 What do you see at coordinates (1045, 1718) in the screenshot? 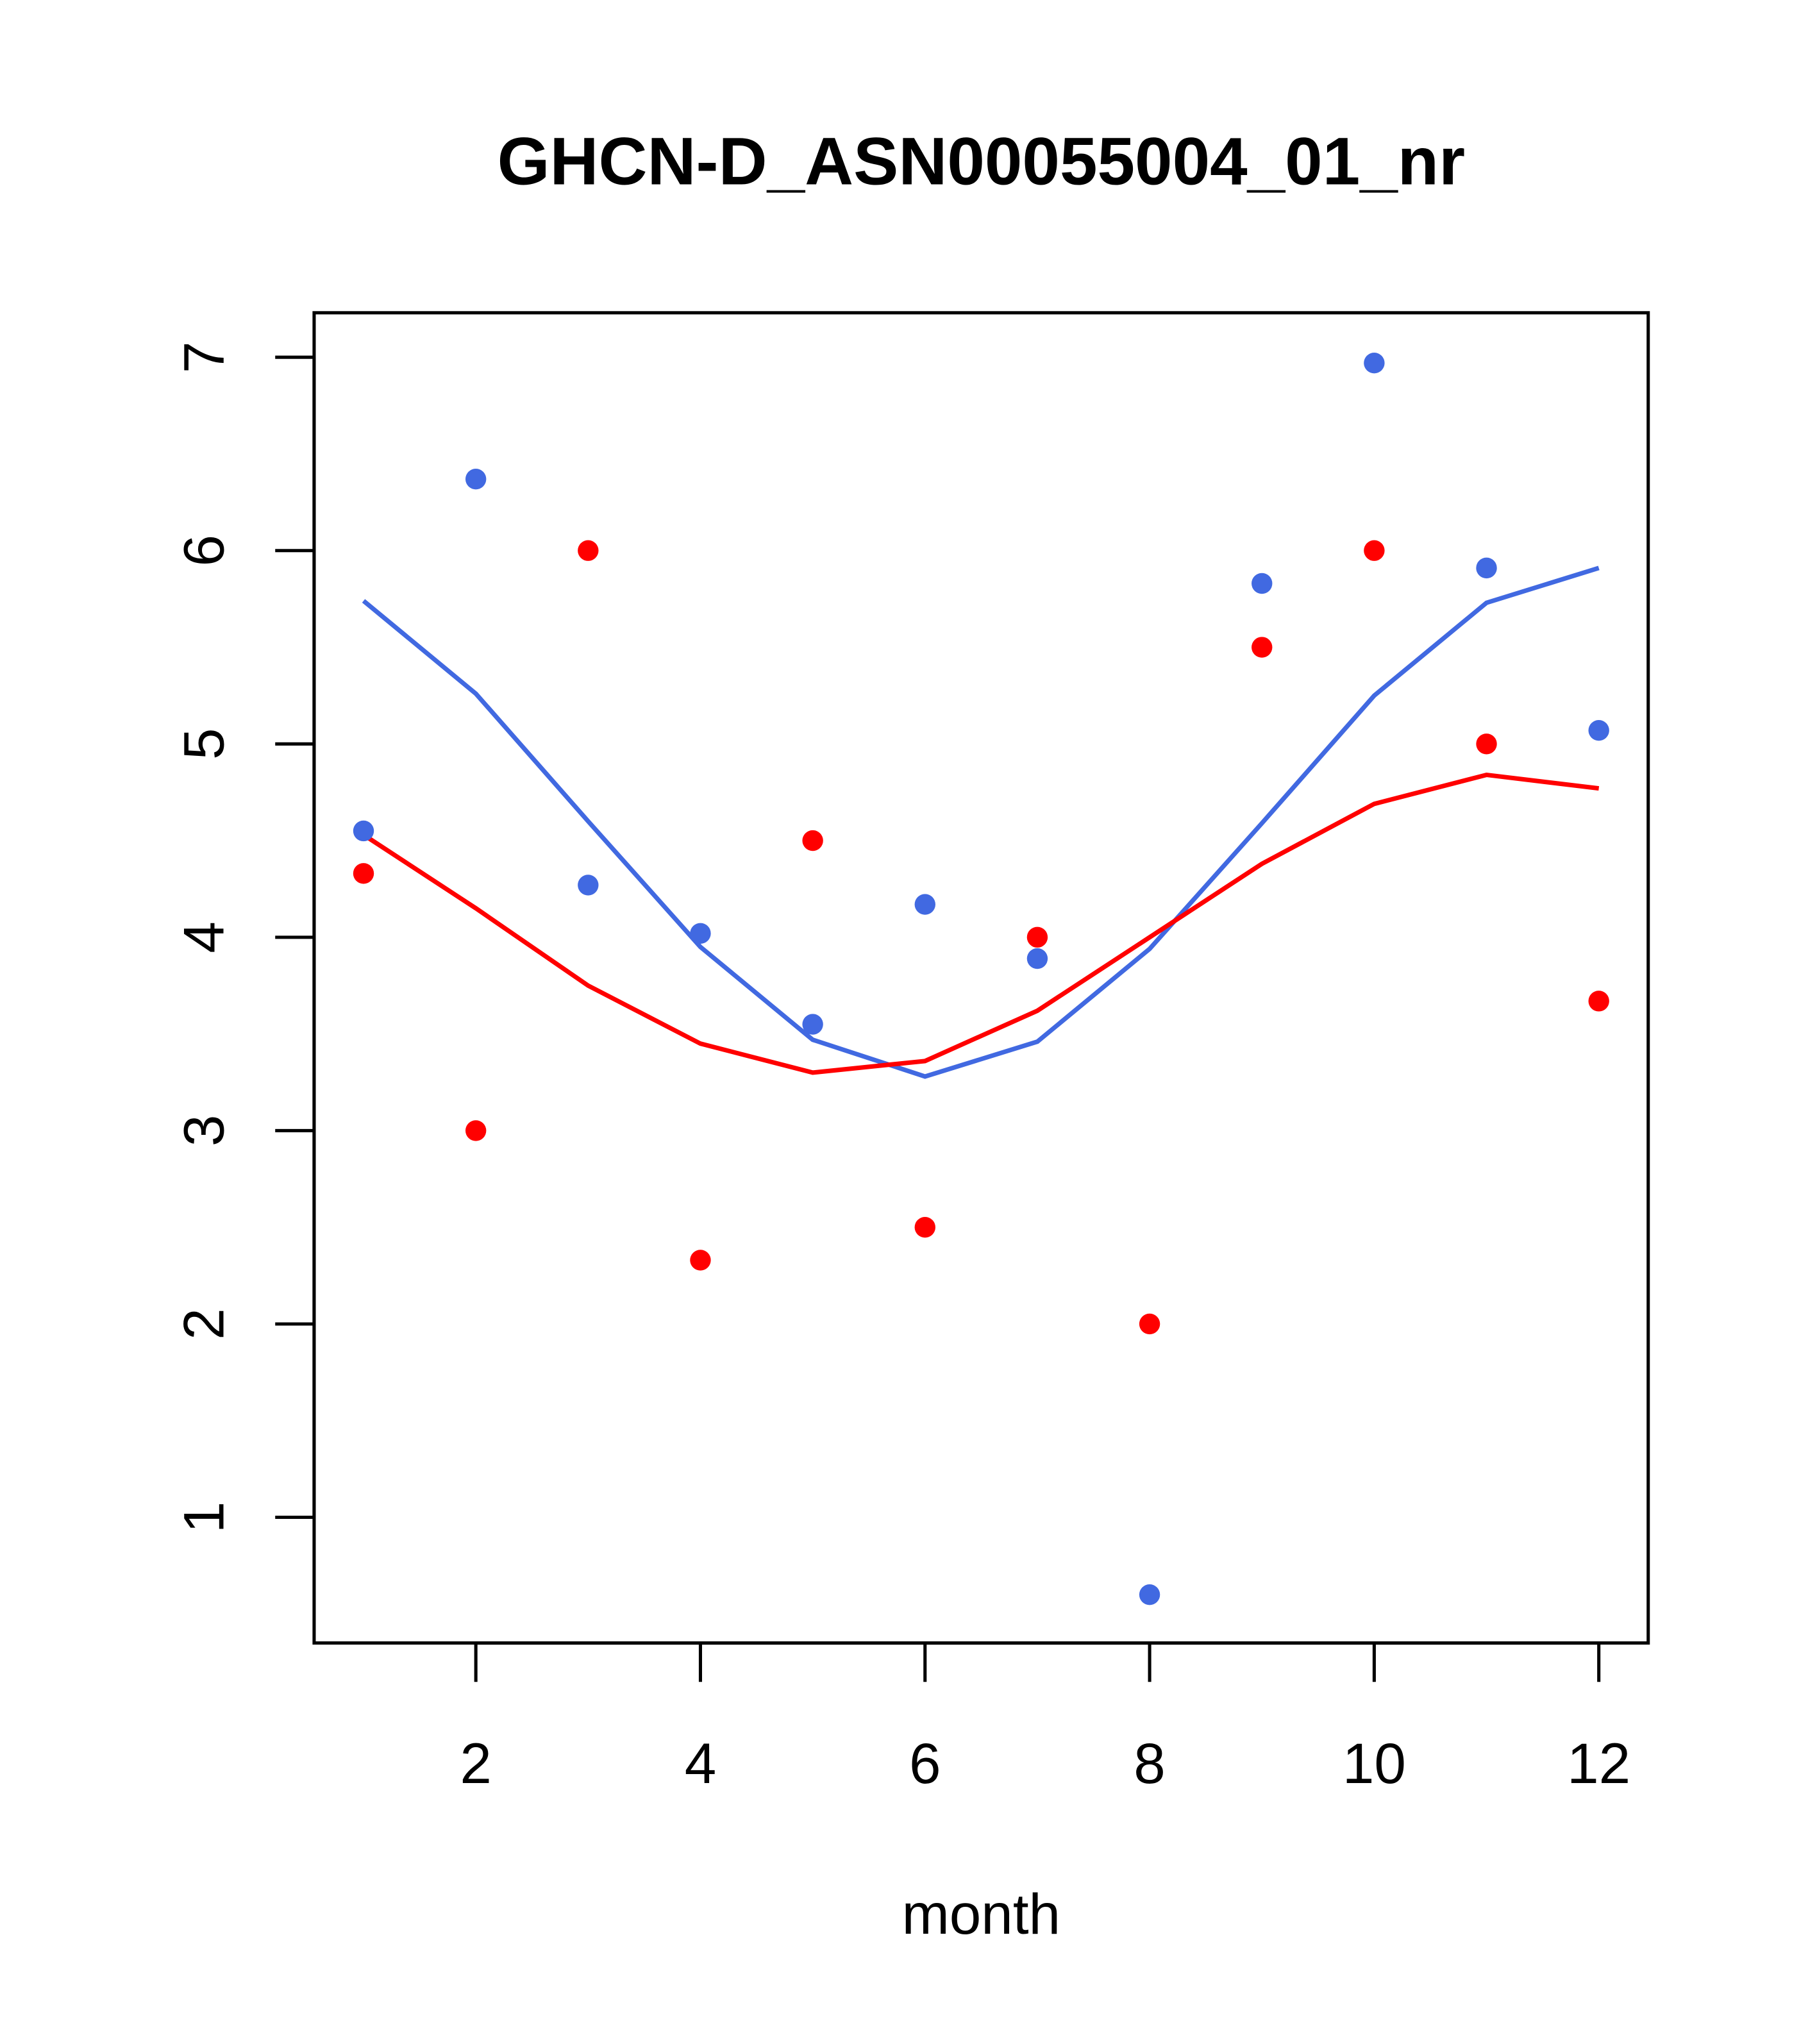
I see `x-axis: 2 4 6 8 10 12` at bounding box center [1045, 1718].